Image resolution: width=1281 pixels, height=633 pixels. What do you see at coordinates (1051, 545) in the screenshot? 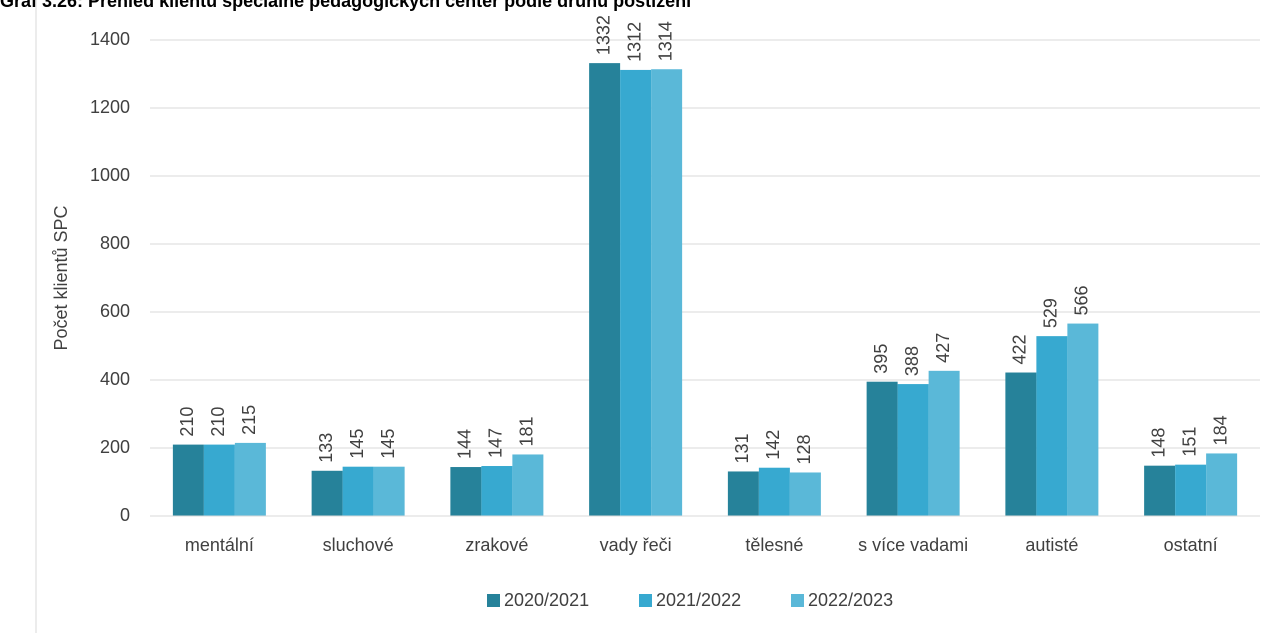
I see `x-tick-label: autisté` at bounding box center [1051, 545].